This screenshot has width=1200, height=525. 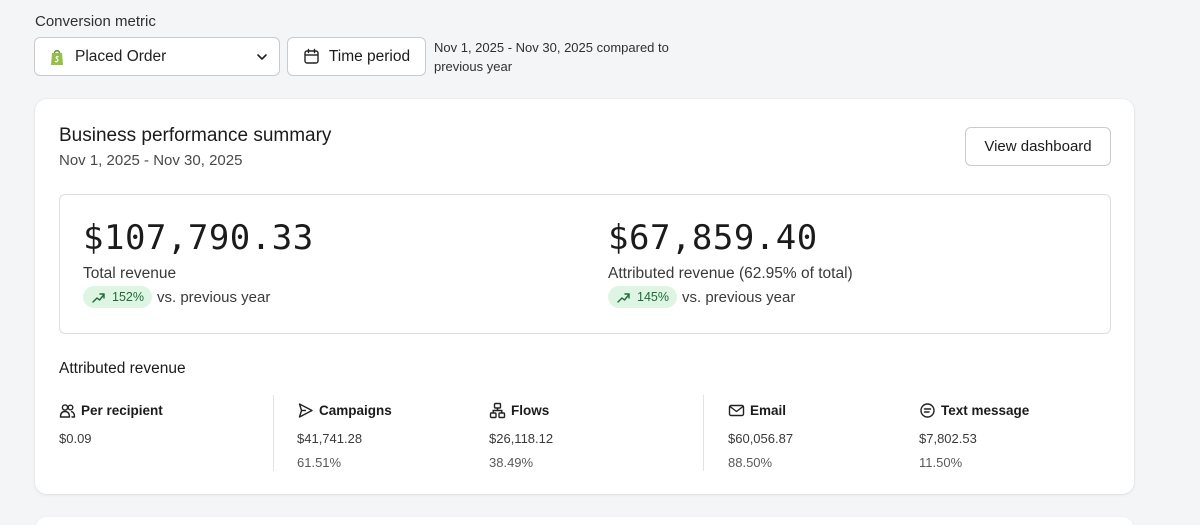 What do you see at coordinates (122, 368) in the screenshot?
I see `attributed-revenue-section-title: Attributed revenue` at bounding box center [122, 368].